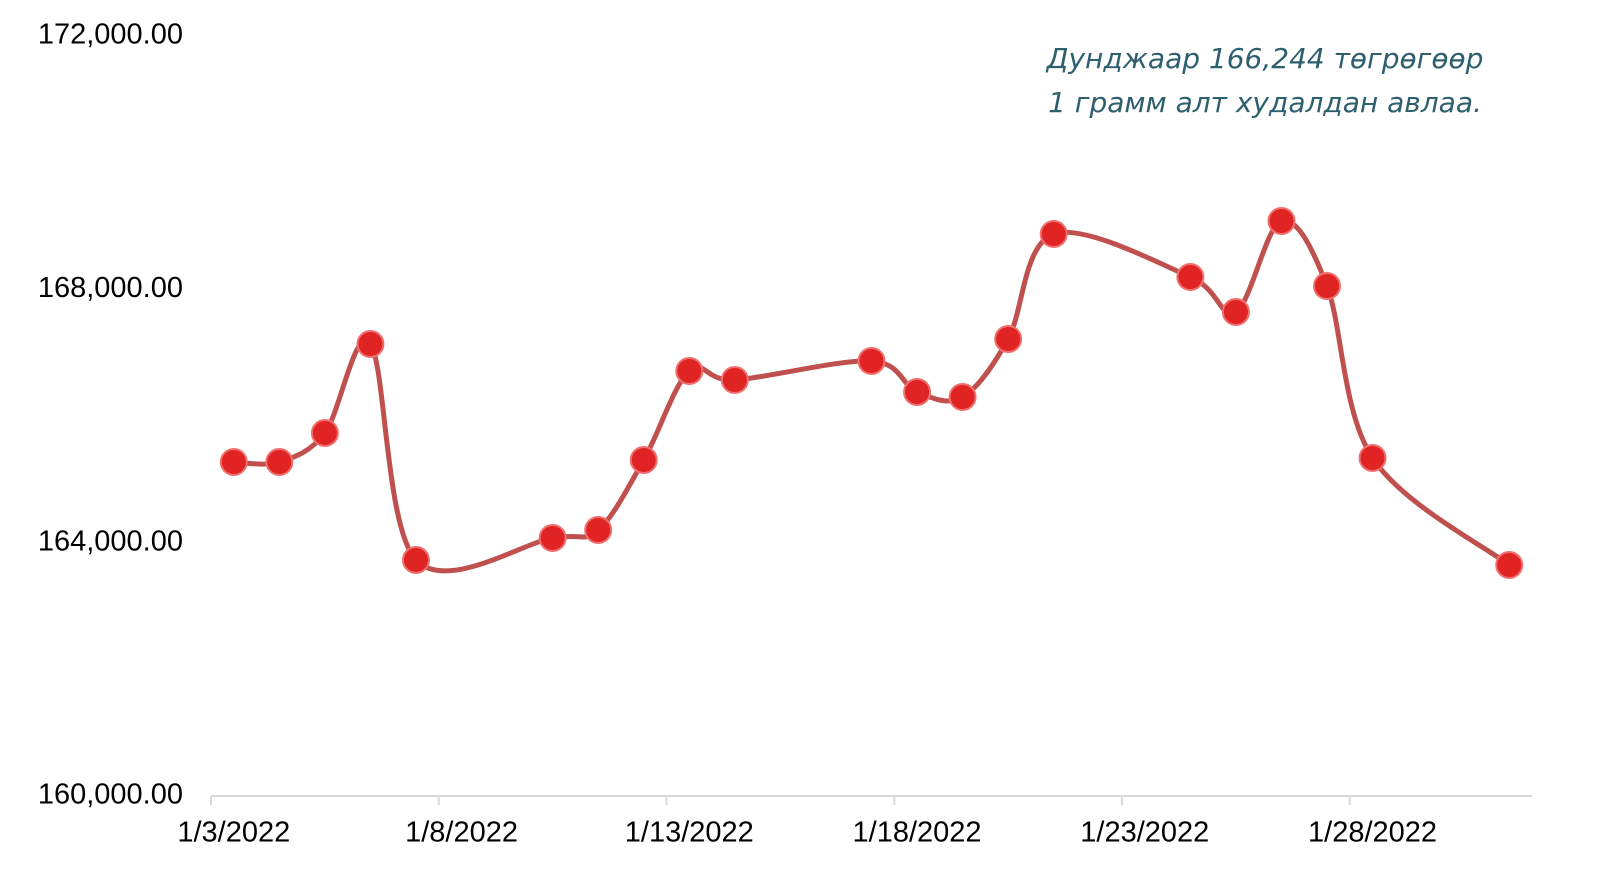  What do you see at coordinates (689, 833) in the screenshot?
I see `x-tick-label: 1/13/2022` at bounding box center [689, 833].